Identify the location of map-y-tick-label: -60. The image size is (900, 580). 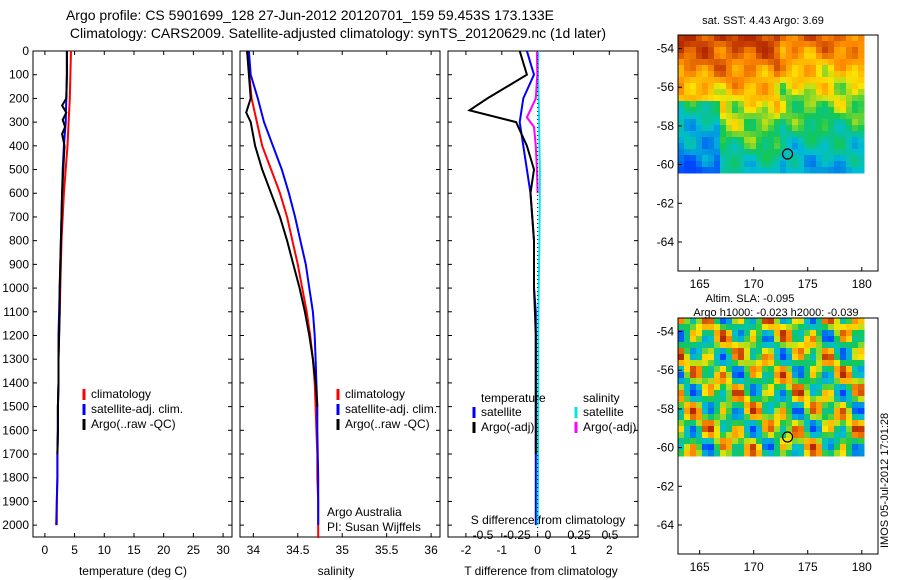
(666, 165).